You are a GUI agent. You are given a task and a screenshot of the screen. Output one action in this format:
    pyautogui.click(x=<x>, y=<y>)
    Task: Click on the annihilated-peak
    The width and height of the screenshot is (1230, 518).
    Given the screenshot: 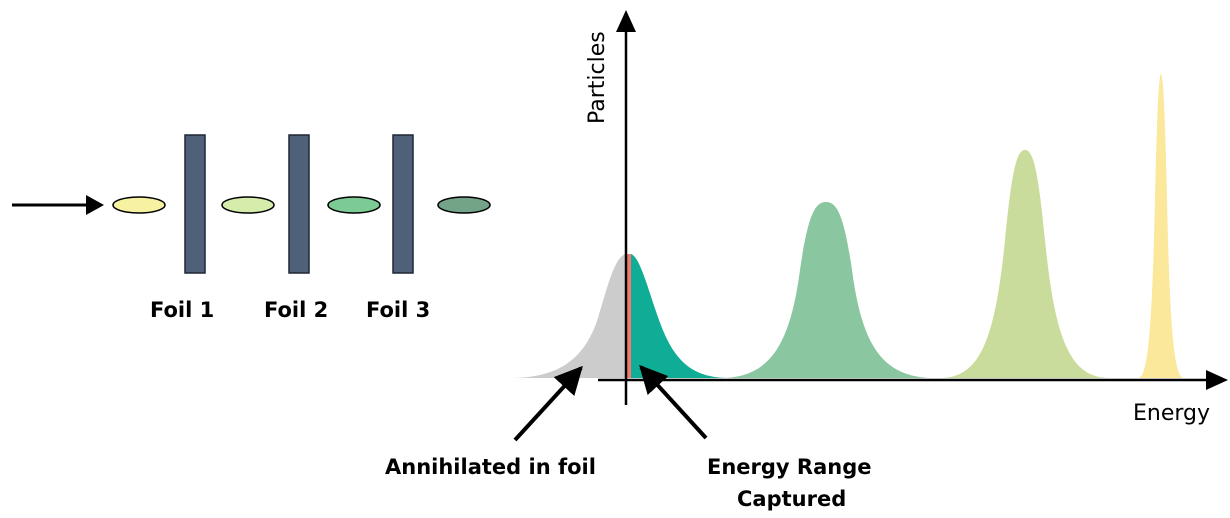 What is the action you would take?
    pyautogui.click(x=568, y=316)
    